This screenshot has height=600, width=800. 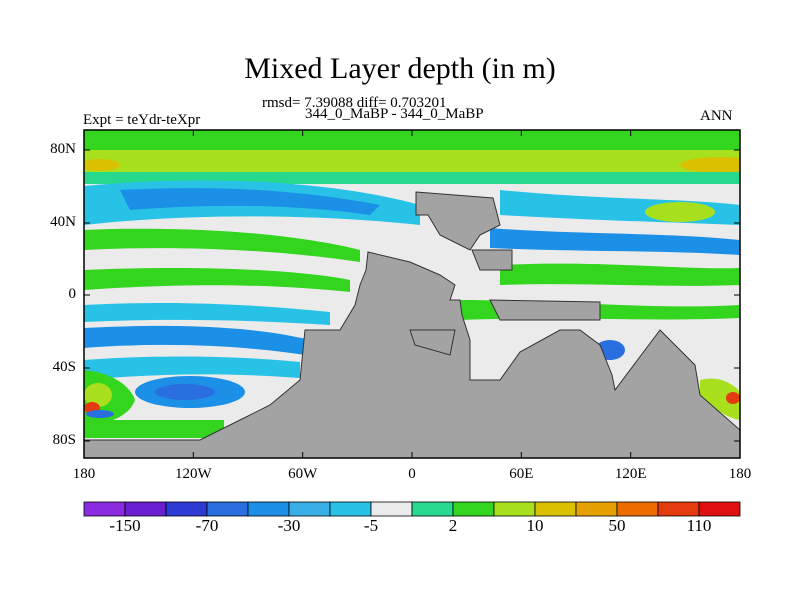 What do you see at coordinates (63, 222) in the screenshot?
I see `y-tick-label: 40N` at bounding box center [63, 222].